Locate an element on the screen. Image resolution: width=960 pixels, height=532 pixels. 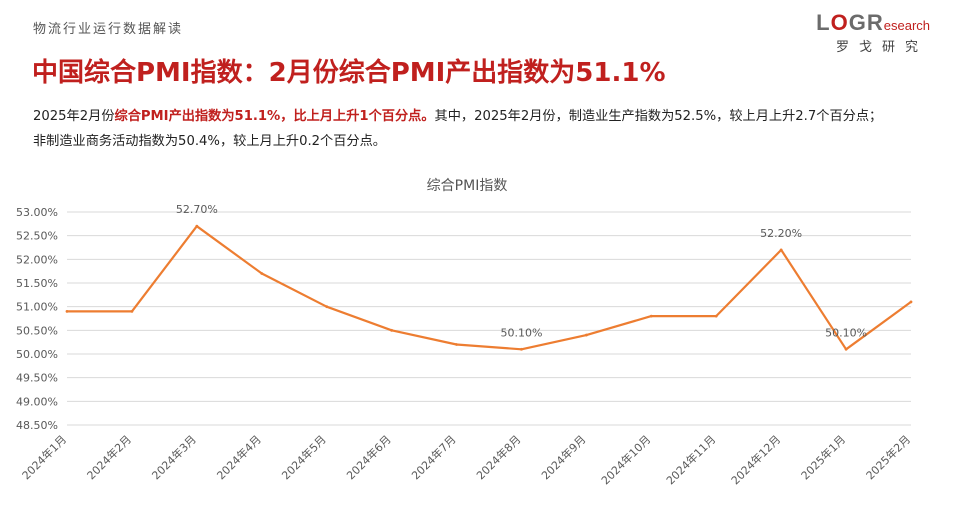
summary-text: 其中，2025年2月份，制造业生产指数为52.5%，较上月上升2.7个百分点； is located at coordinates (658, 116).